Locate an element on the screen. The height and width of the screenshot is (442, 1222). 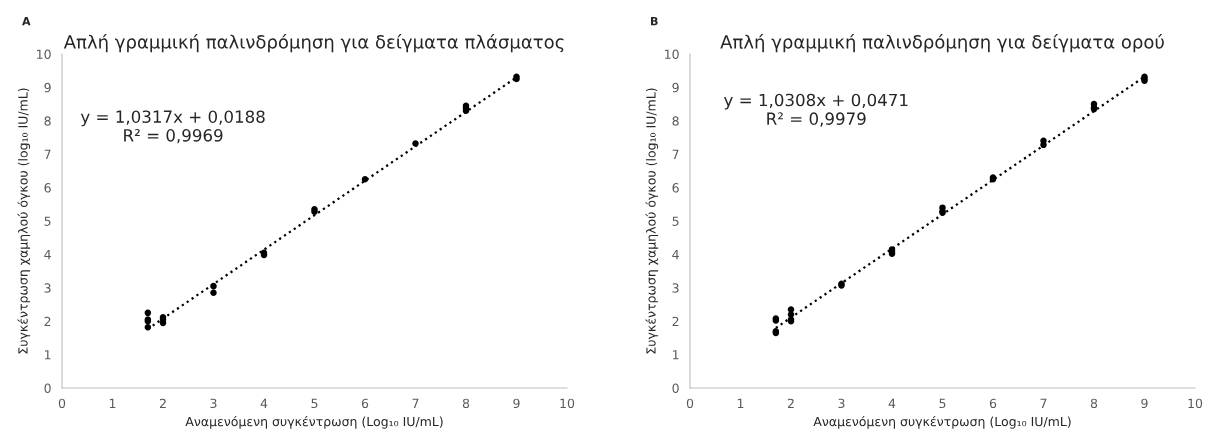
chart-title: Απλή γραμμική παλινδρόμηση για δείγματα πλάσματος is located at coordinates (313, 43).